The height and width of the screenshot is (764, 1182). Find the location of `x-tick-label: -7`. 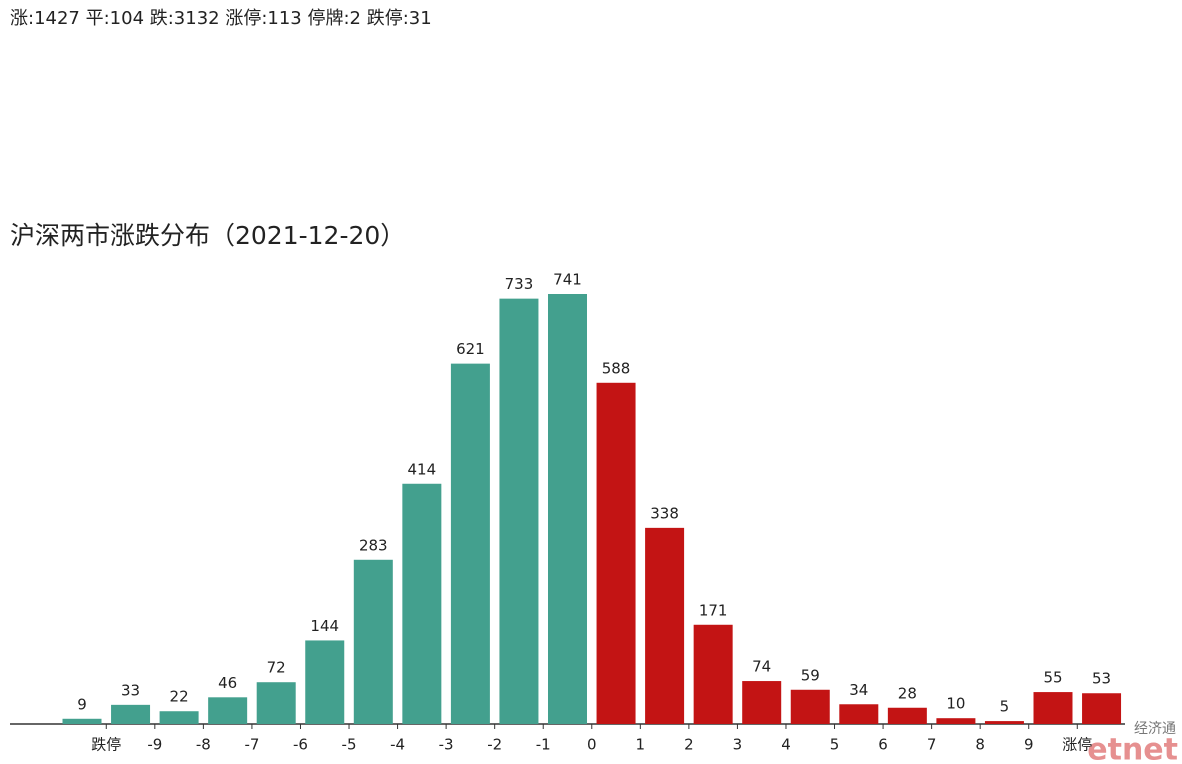

x-tick-label: -7 is located at coordinates (251, 745).